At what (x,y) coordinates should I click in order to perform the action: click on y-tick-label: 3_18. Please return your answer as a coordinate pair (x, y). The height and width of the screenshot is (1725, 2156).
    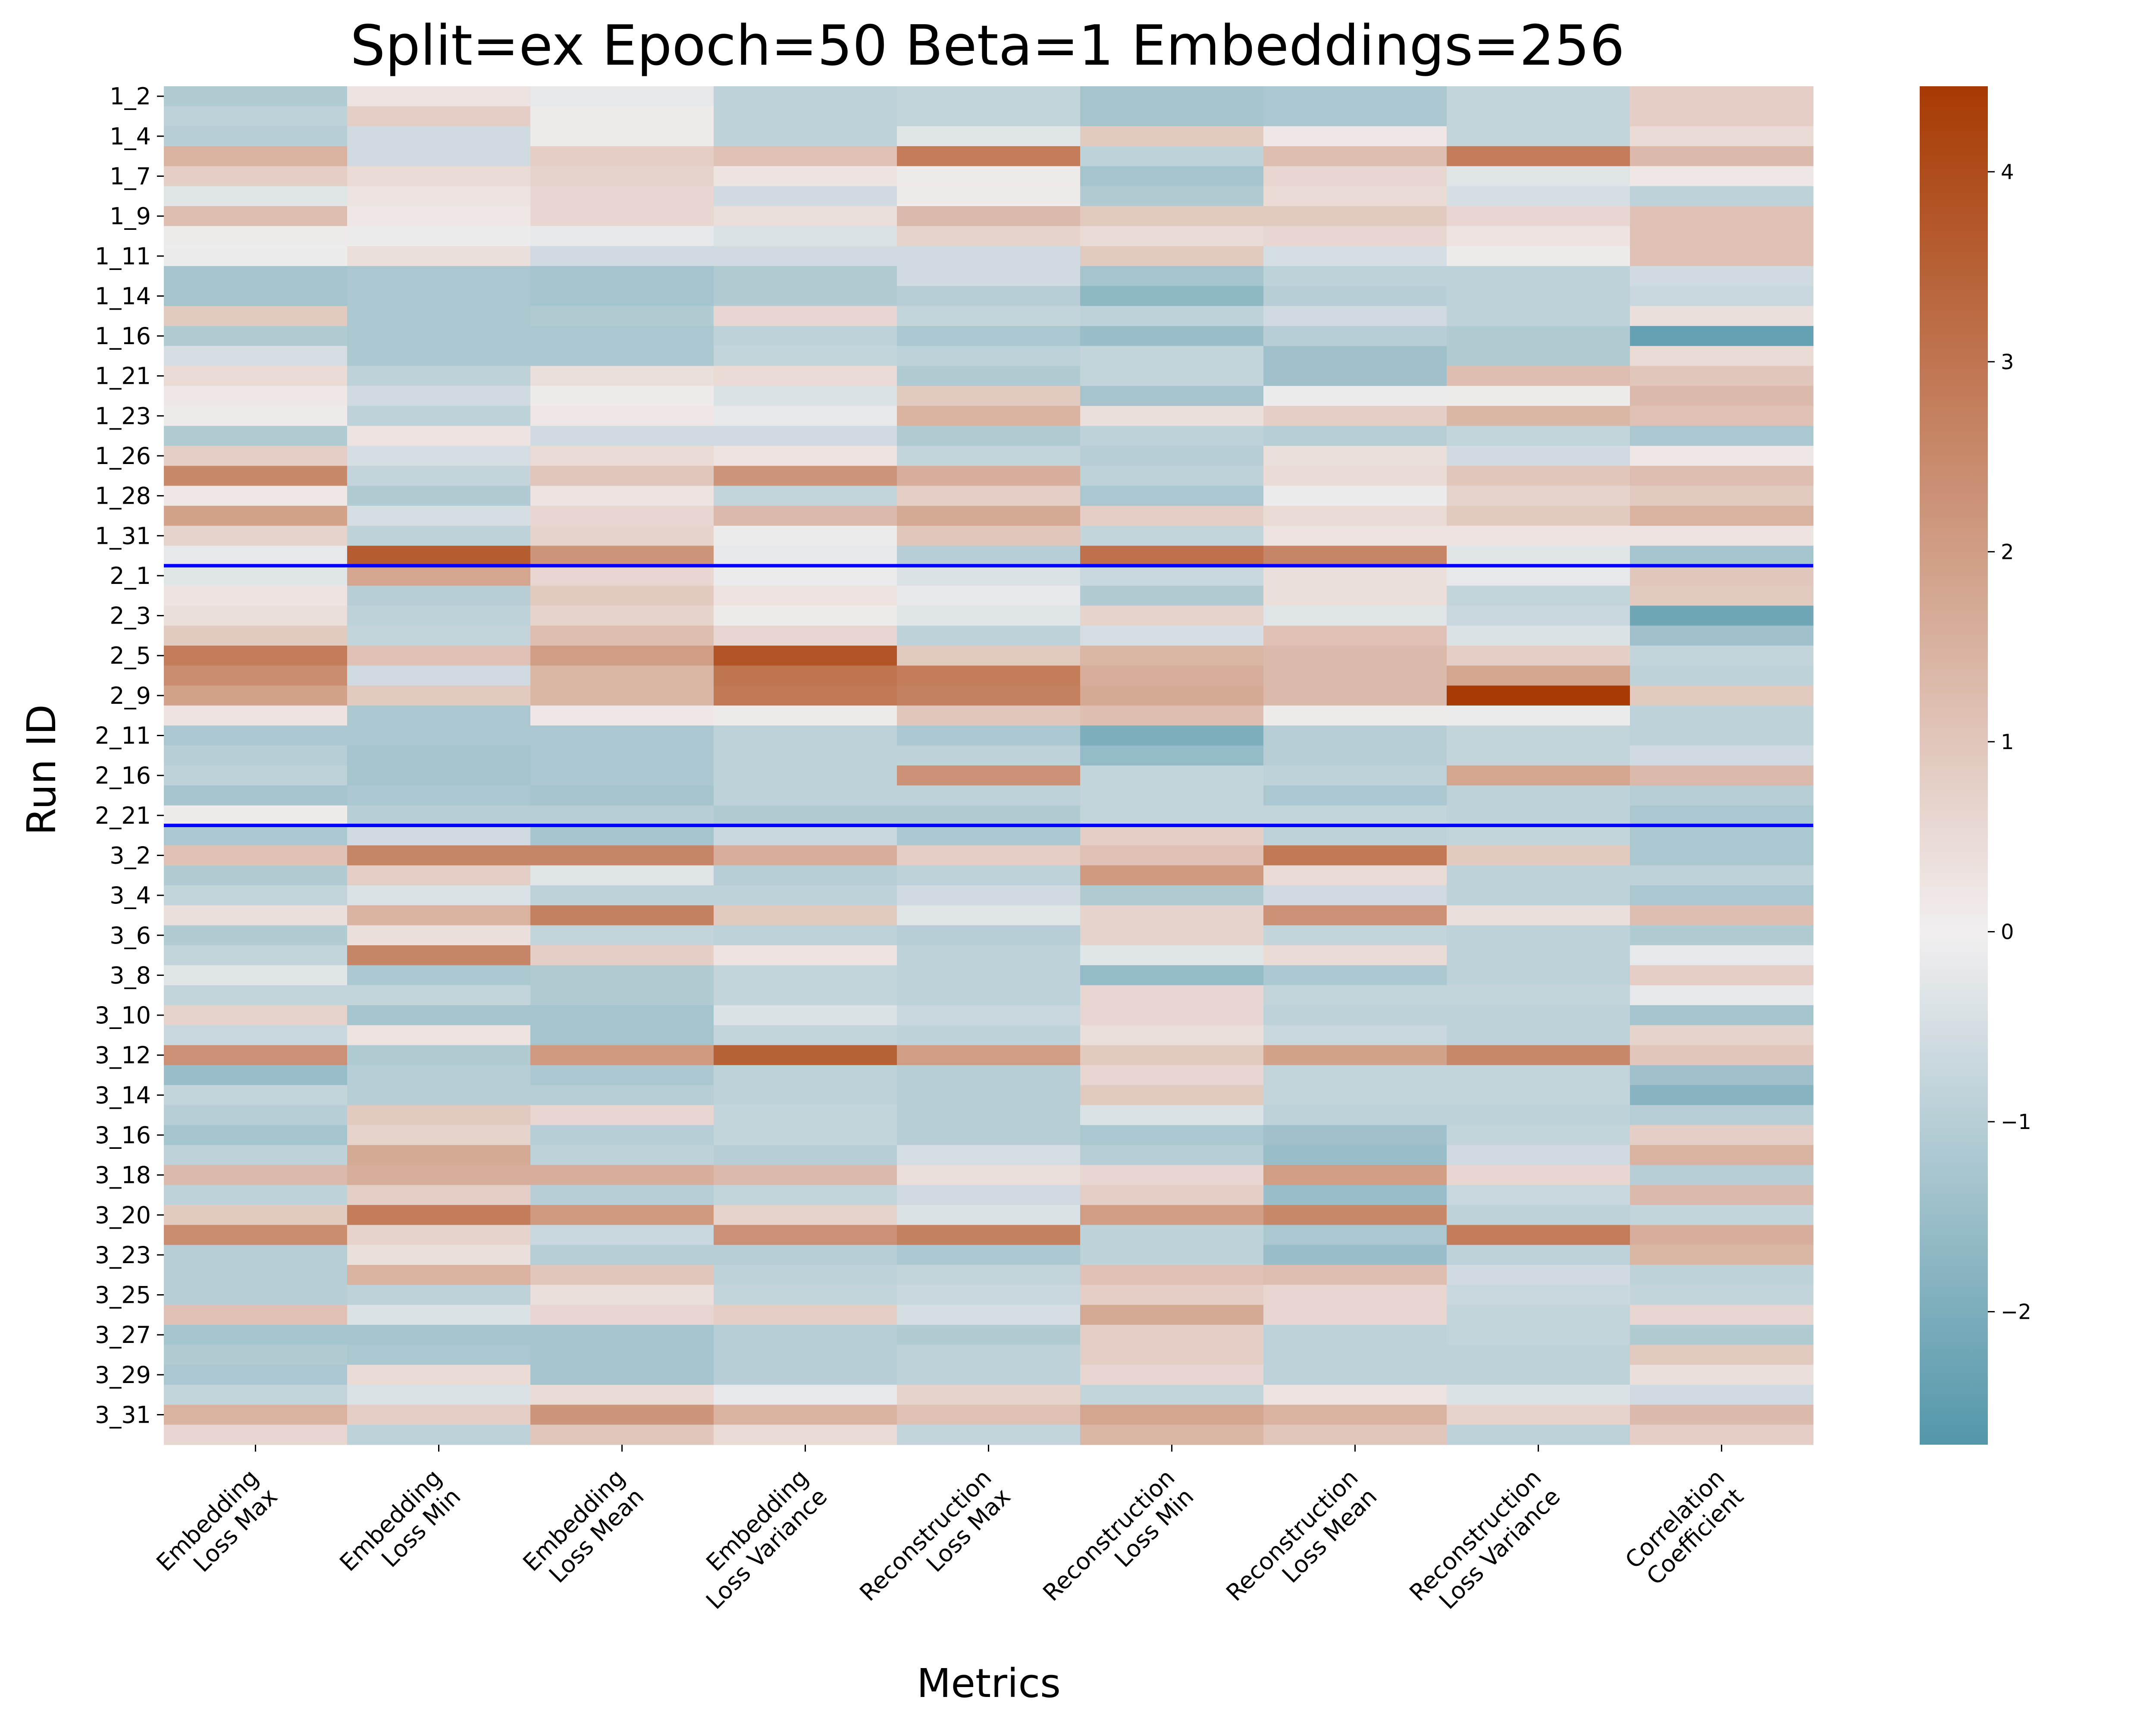
    Looking at the image, I should click on (123, 1176).